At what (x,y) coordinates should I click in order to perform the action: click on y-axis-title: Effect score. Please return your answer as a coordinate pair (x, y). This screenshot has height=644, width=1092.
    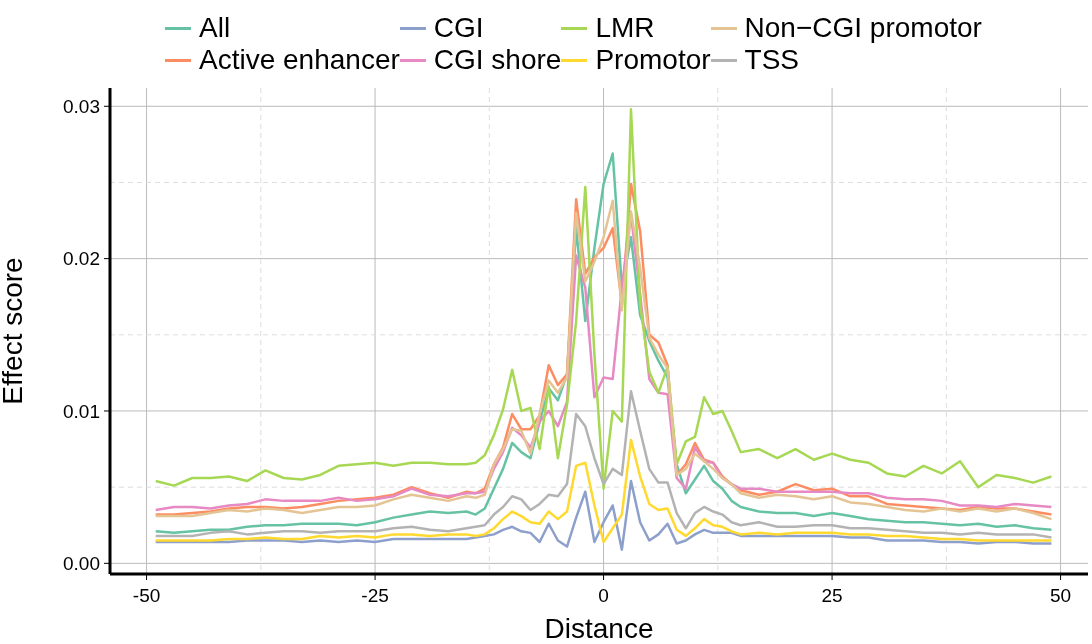
    Looking at the image, I should click on (14, 331).